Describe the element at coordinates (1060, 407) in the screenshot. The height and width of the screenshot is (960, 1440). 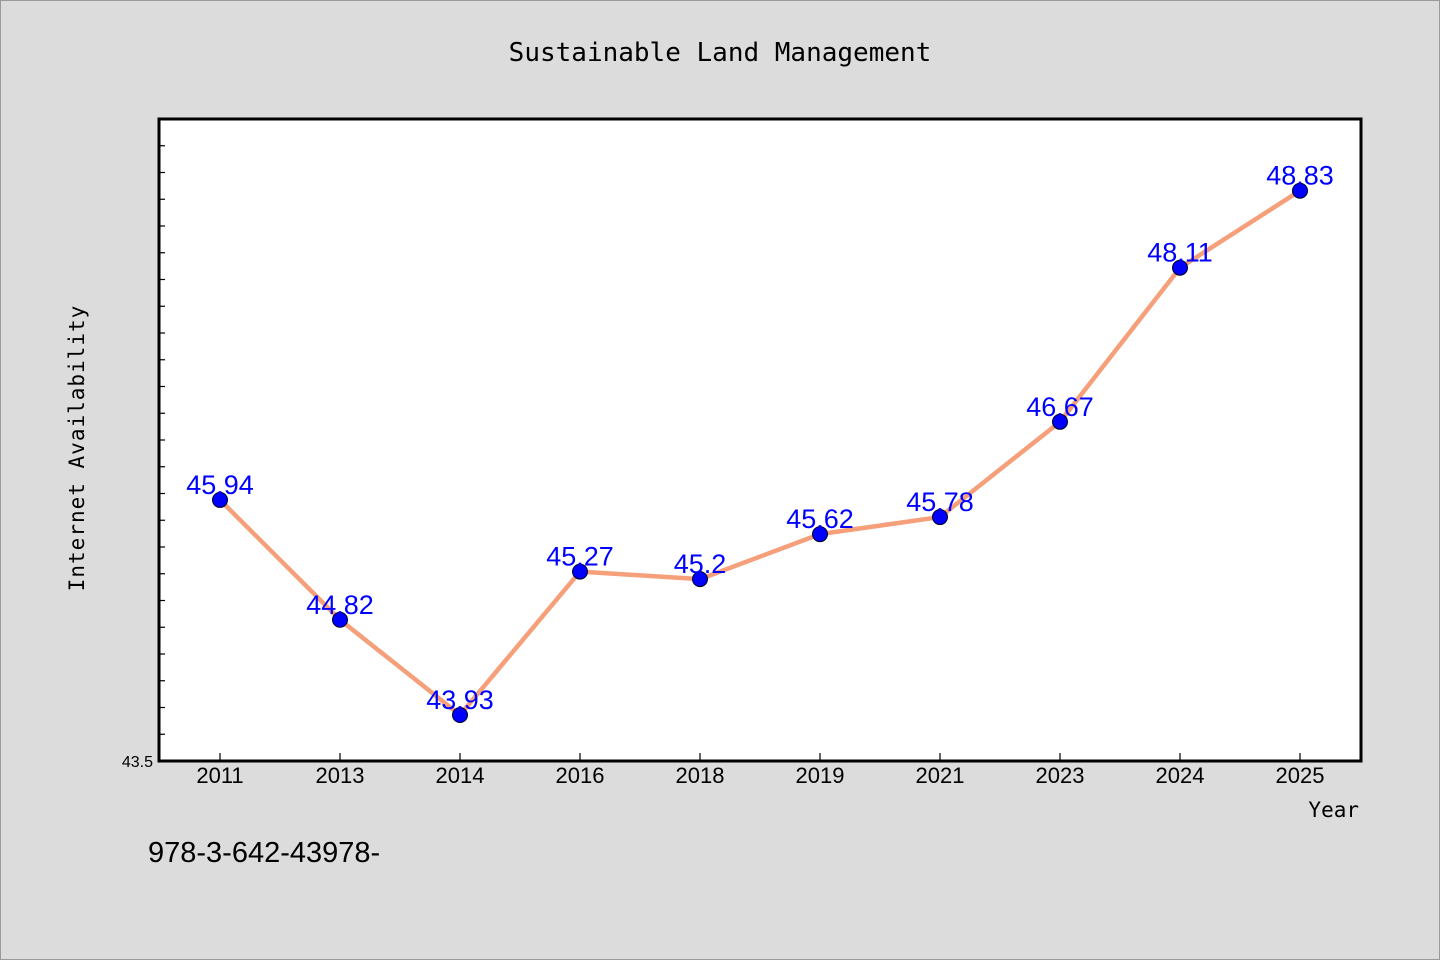
I see `data-label: 46.67` at that location.